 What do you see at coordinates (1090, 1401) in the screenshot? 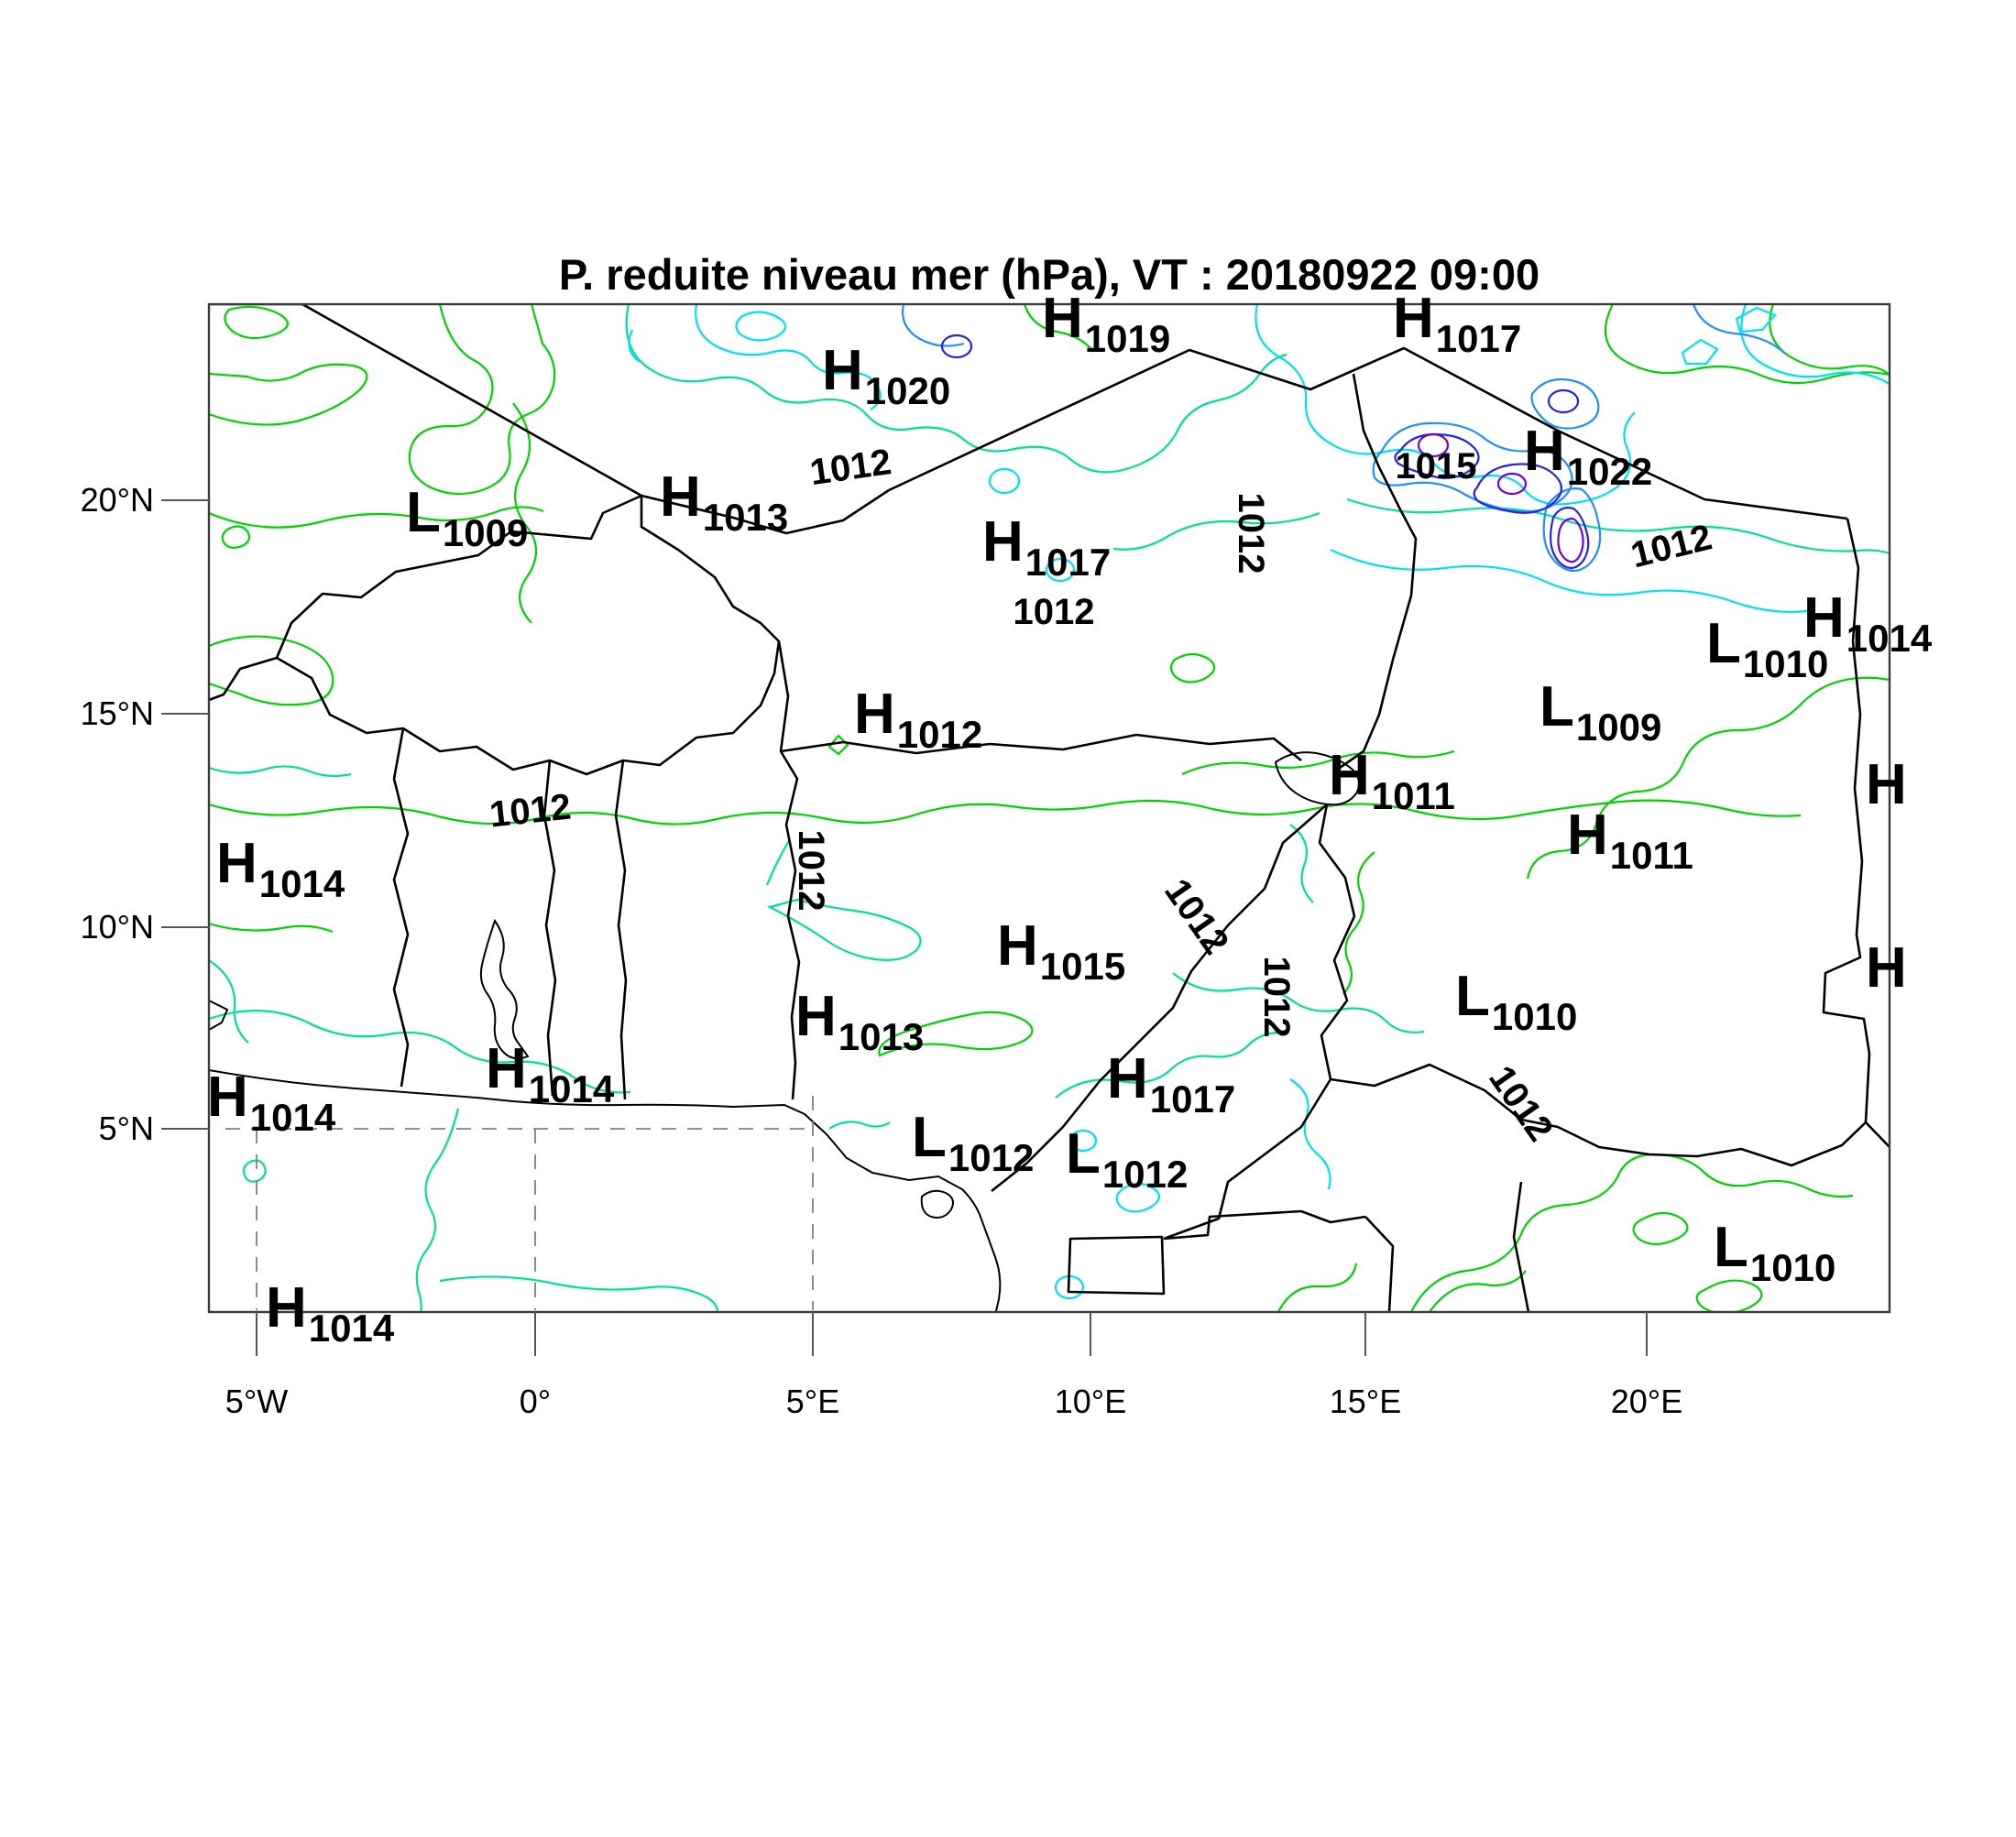
I see `x-tick-label: 10°E` at bounding box center [1090, 1401].